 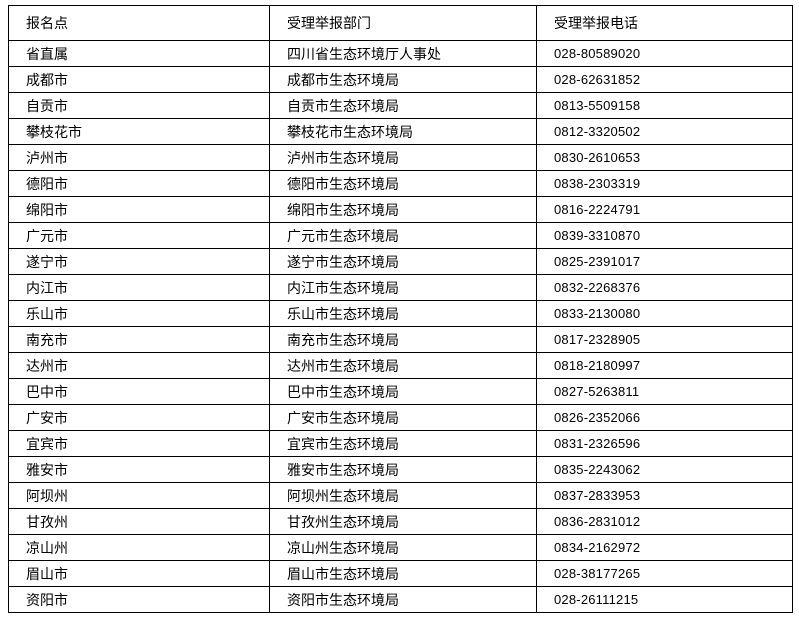 I want to click on table-row: 宜宾市 宜宾市生态环境局 0831-2326596, so click(x=400, y=443).